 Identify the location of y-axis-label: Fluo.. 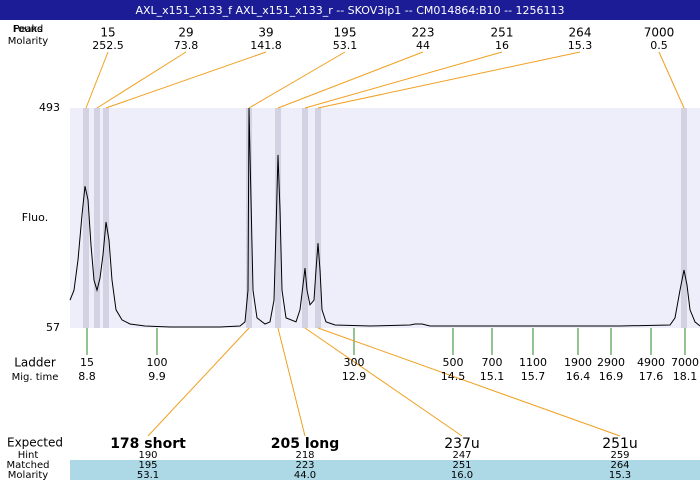
(35, 217).